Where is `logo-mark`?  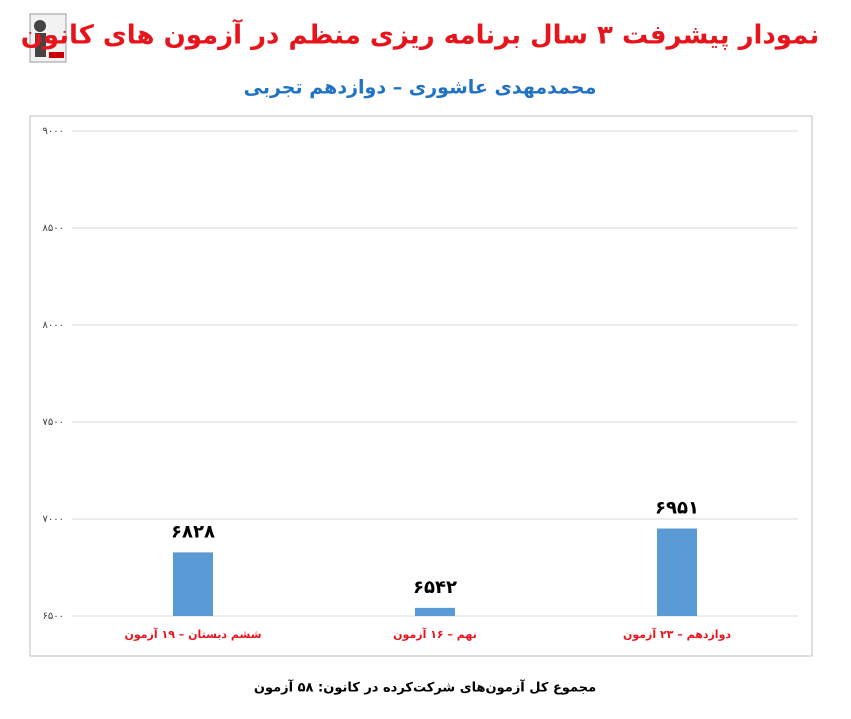 logo-mark is located at coordinates (56, 55).